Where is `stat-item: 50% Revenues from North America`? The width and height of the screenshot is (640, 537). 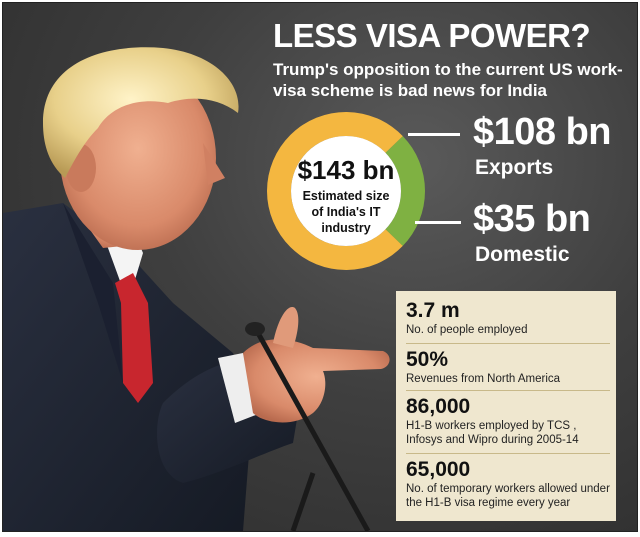 stat-item: 50% Revenues from North America is located at coordinates (508, 367).